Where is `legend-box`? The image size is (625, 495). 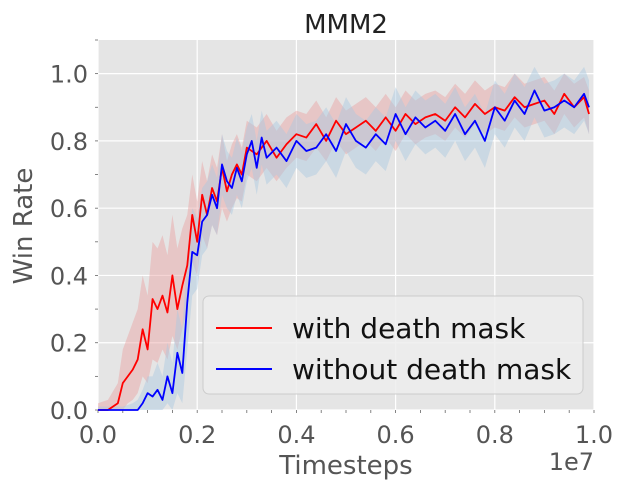
legend-box is located at coordinates (393, 345).